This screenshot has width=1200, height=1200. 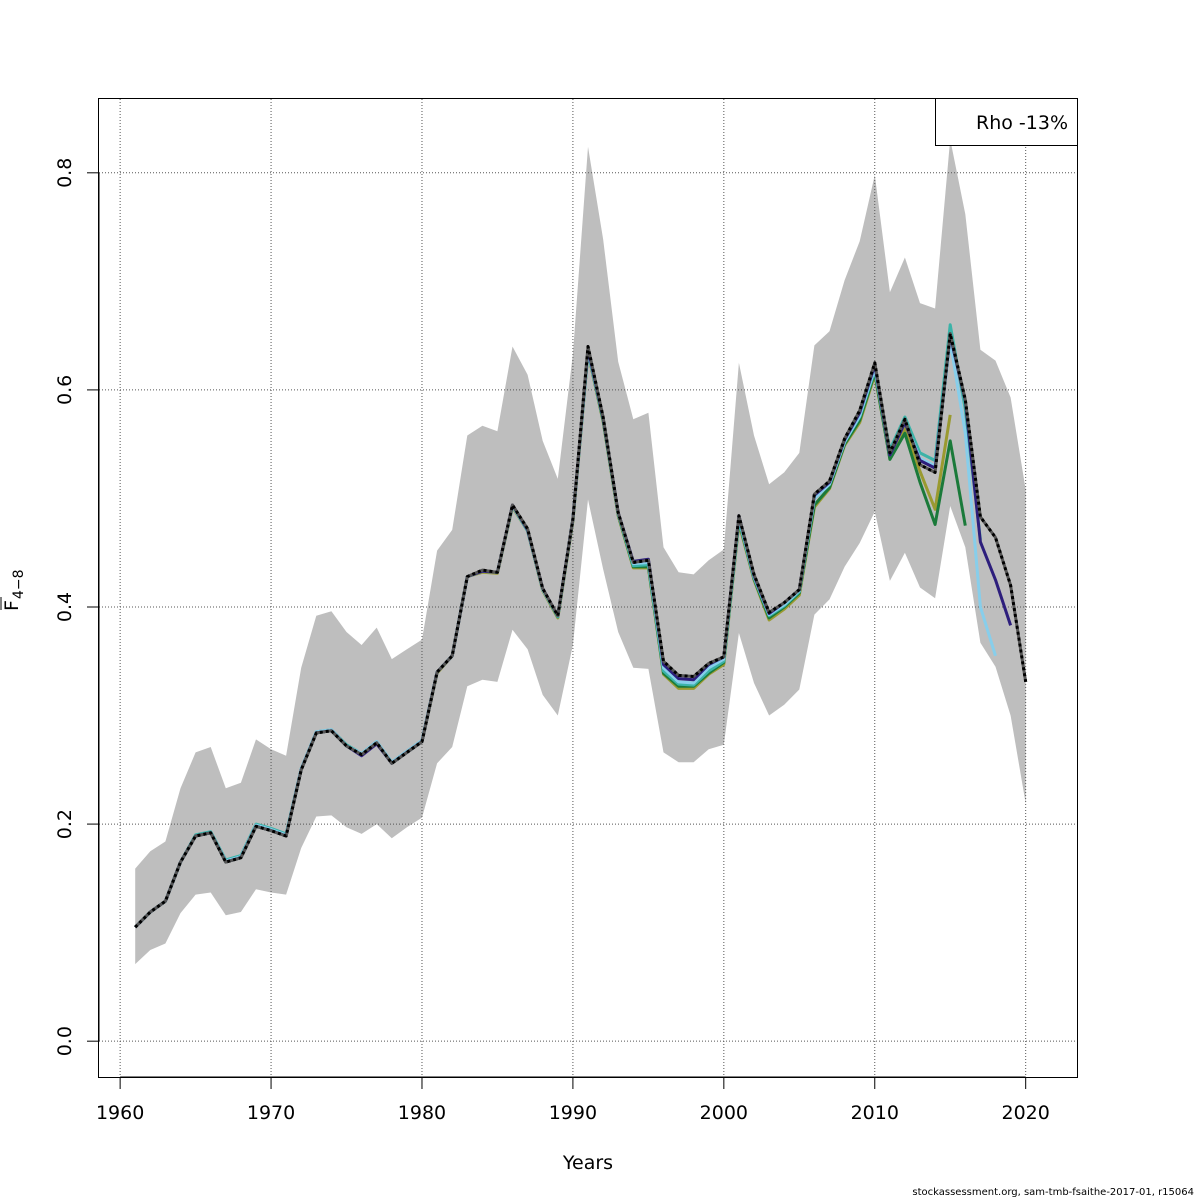 What do you see at coordinates (422, 1113) in the screenshot?
I see `x-tick-label: 1980` at bounding box center [422, 1113].